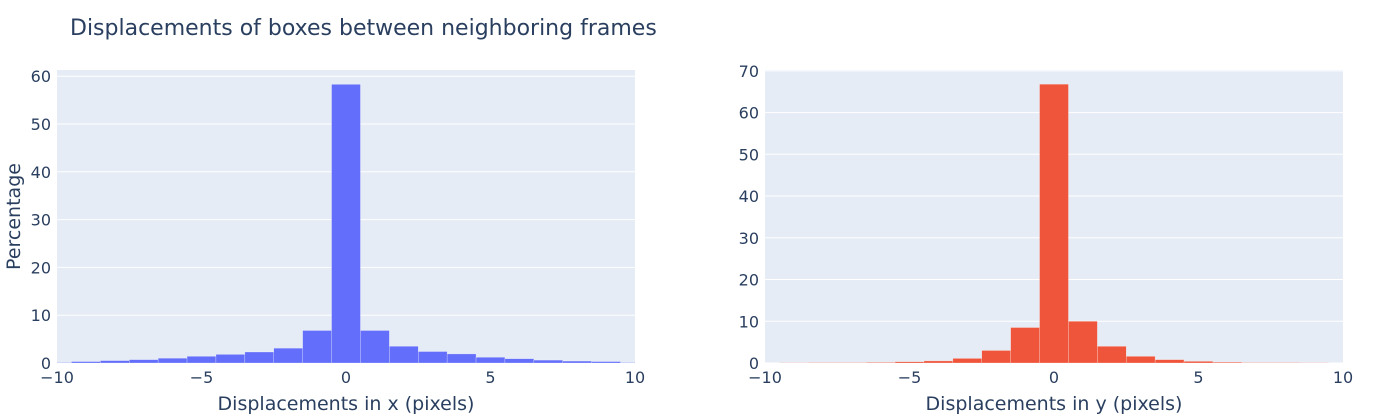 The width and height of the screenshot is (1400, 420). Describe the element at coordinates (749, 71) in the screenshot. I see `y-tick-label: 70` at that location.